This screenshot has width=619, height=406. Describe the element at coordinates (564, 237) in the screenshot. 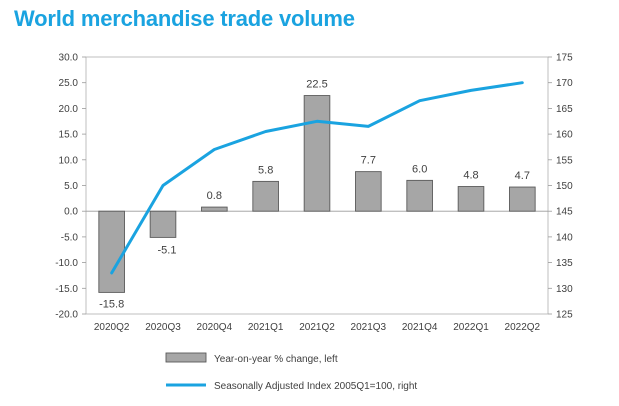

I see `right-tick-label: 140` at that location.